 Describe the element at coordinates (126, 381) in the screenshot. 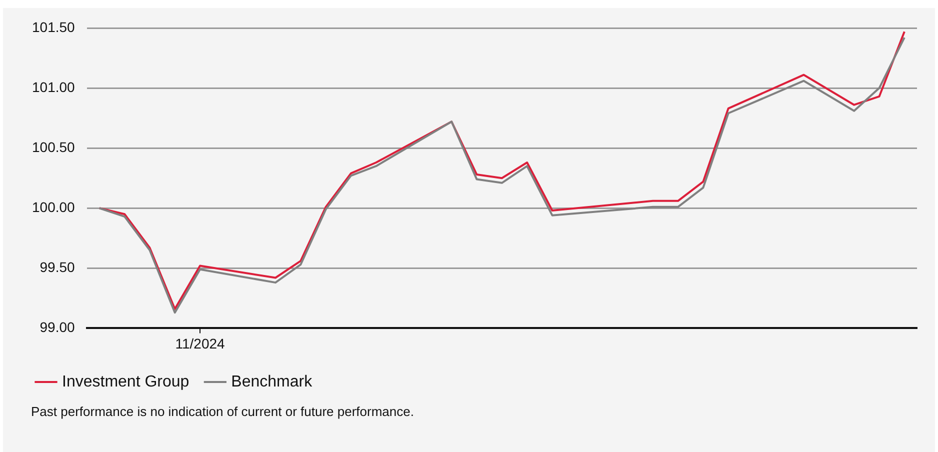

I see `legend-label: Investment Group` at that location.